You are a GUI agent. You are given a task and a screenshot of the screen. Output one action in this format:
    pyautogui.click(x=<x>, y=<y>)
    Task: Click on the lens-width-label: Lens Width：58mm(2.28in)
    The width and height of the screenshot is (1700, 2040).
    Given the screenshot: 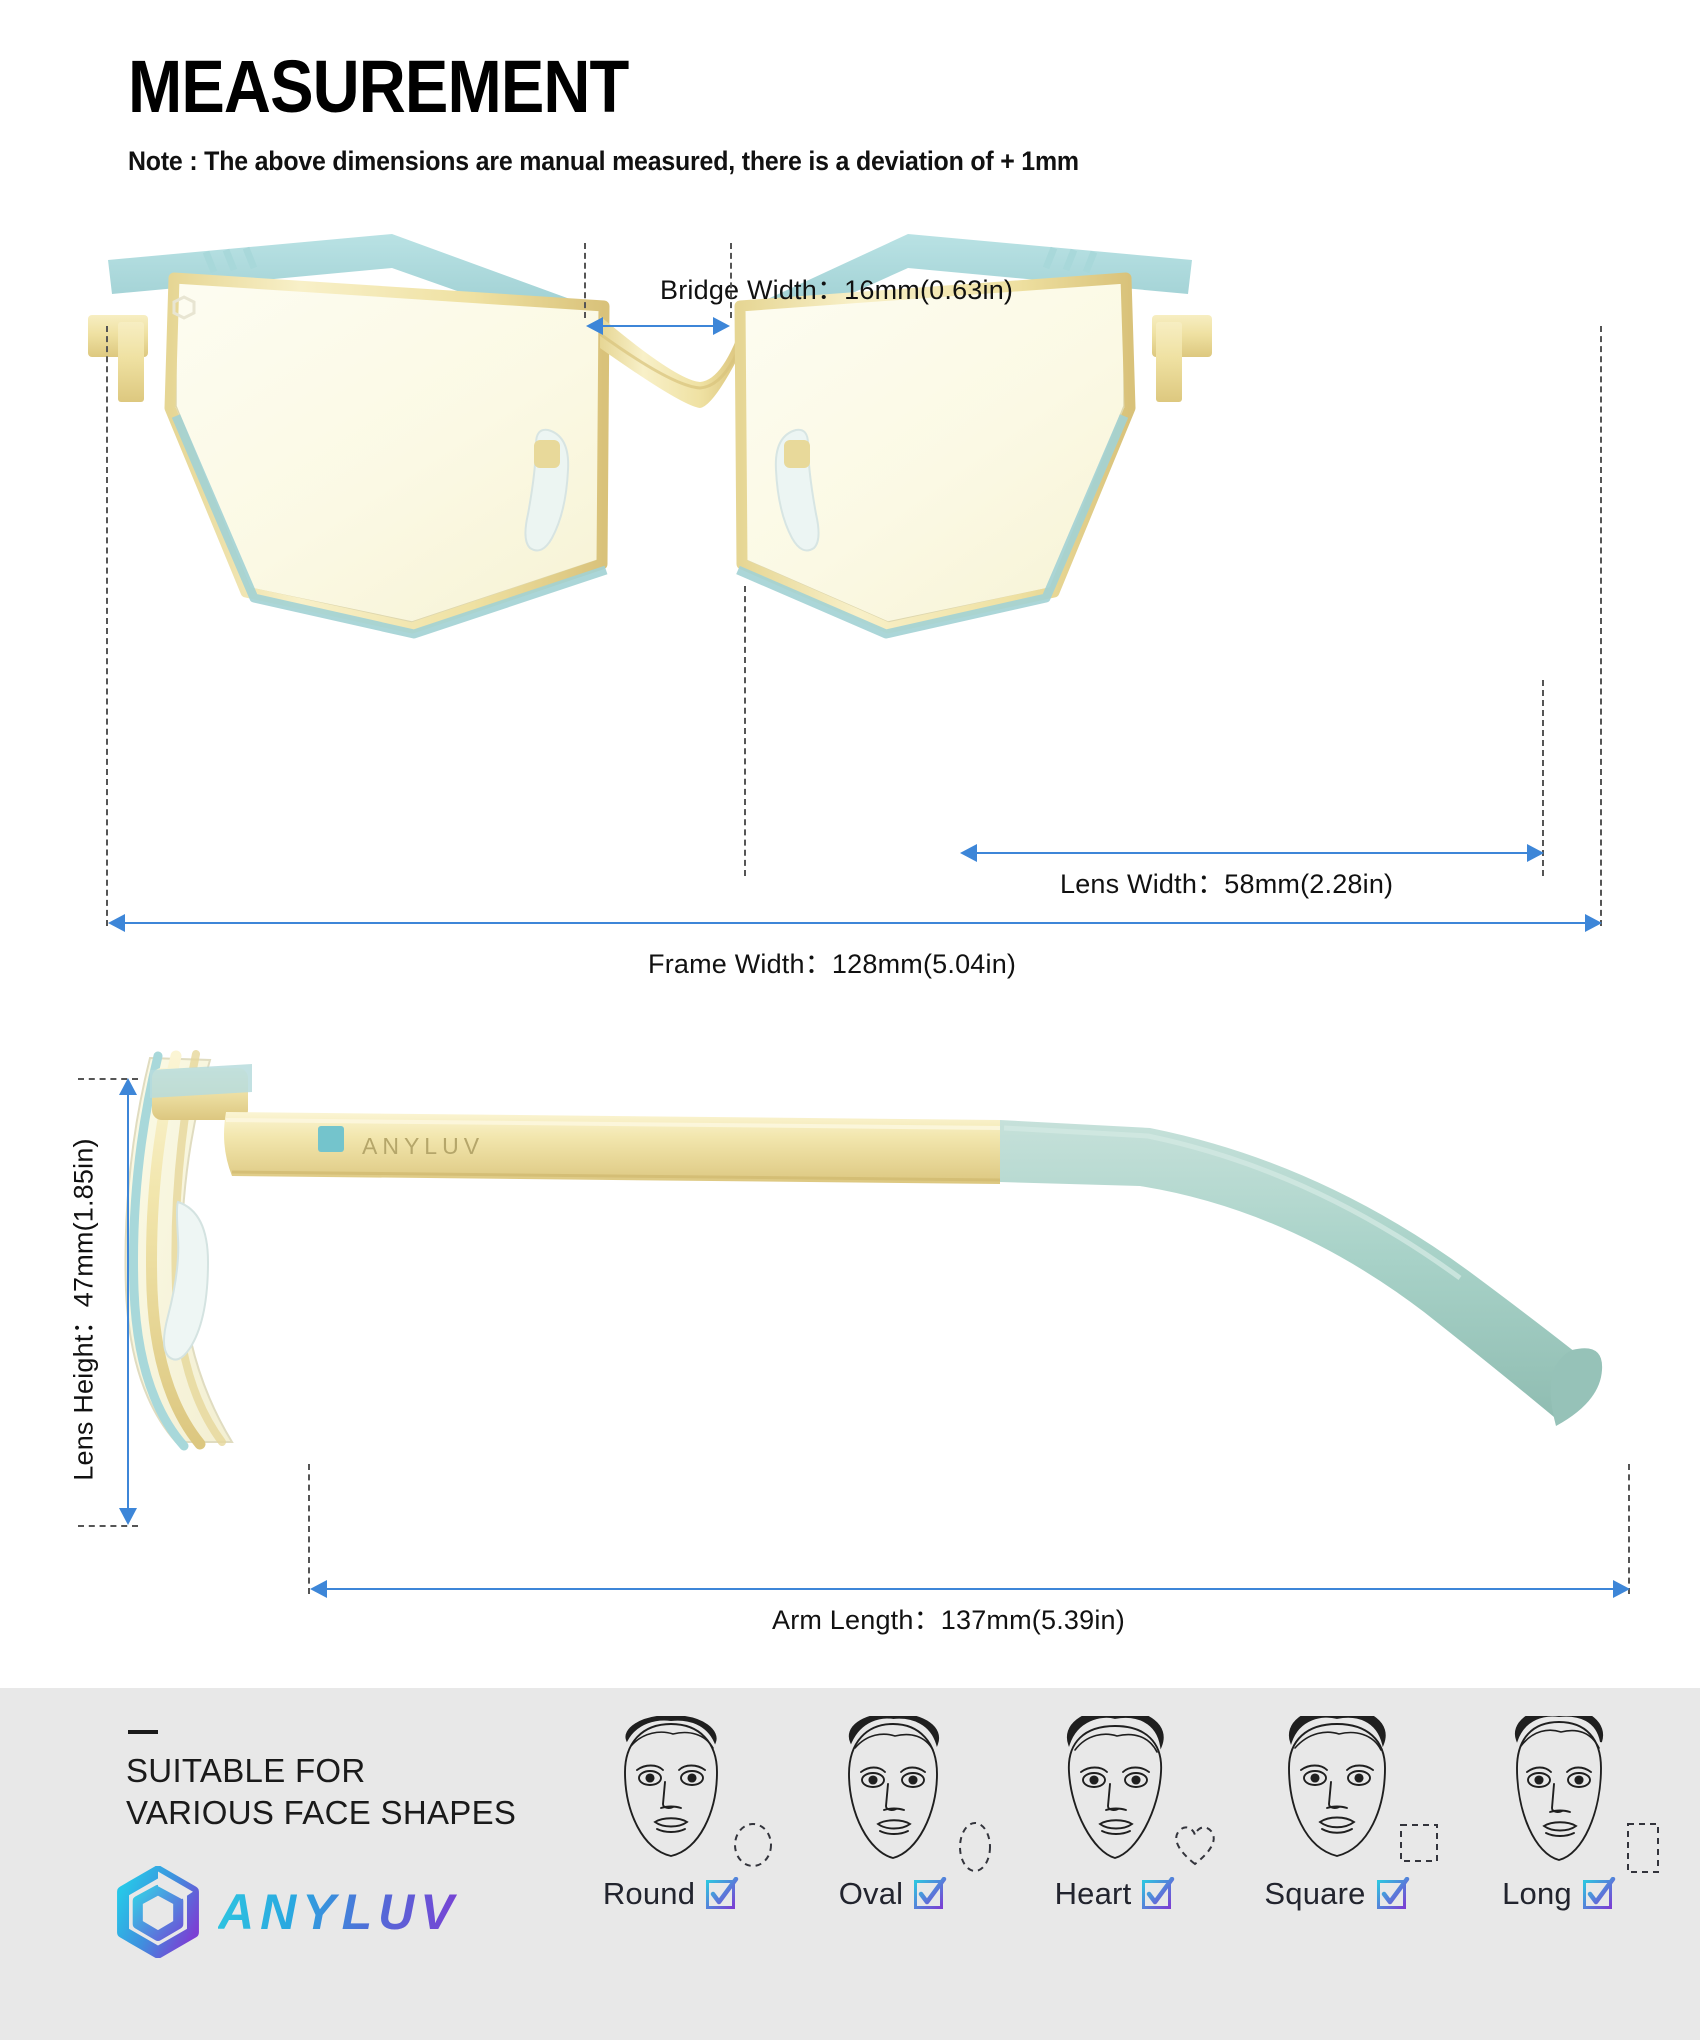 What is the action you would take?
    pyautogui.click(x=1227, y=884)
    